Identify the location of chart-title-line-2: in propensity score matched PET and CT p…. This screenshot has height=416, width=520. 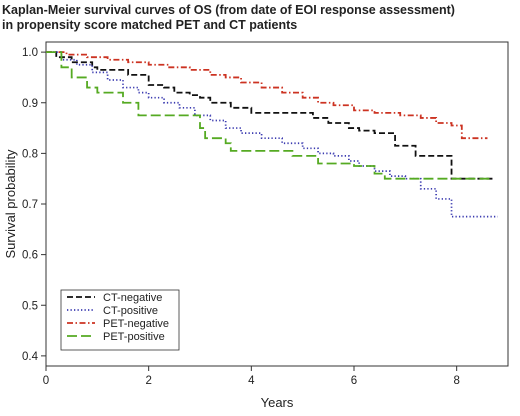
(149, 25).